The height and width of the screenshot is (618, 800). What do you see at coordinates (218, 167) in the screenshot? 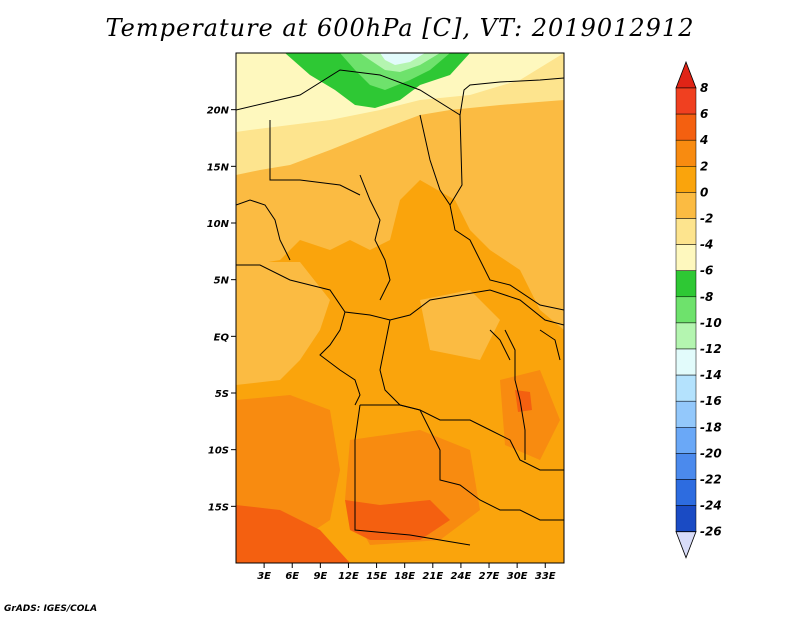
I see `lat-tick-label: 15N` at bounding box center [218, 167].